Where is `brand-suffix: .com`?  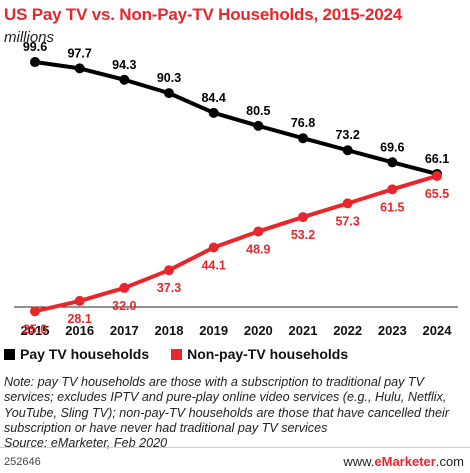
brand-suffix: .com is located at coordinates (449, 461).